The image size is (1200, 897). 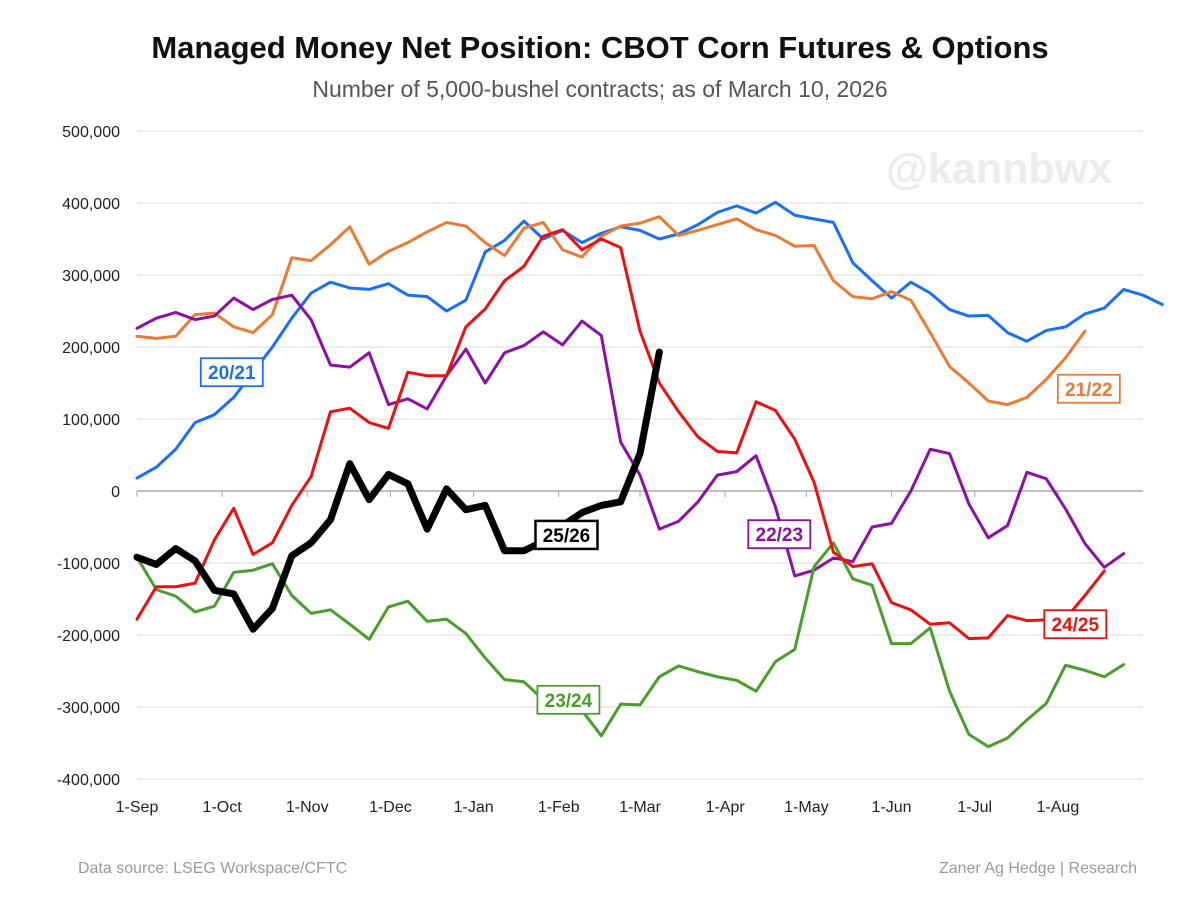 I want to click on credit-note: Zaner Ag Hedge | Research, so click(x=1037, y=868).